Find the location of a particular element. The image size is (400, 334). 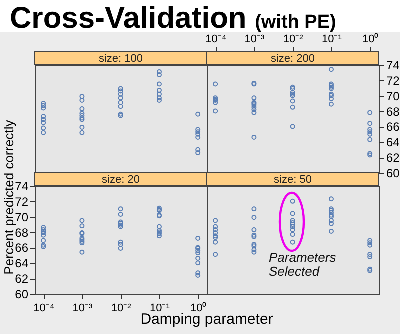

y-axis-title: Percent predicted correctly is located at coordinates (9, 197).